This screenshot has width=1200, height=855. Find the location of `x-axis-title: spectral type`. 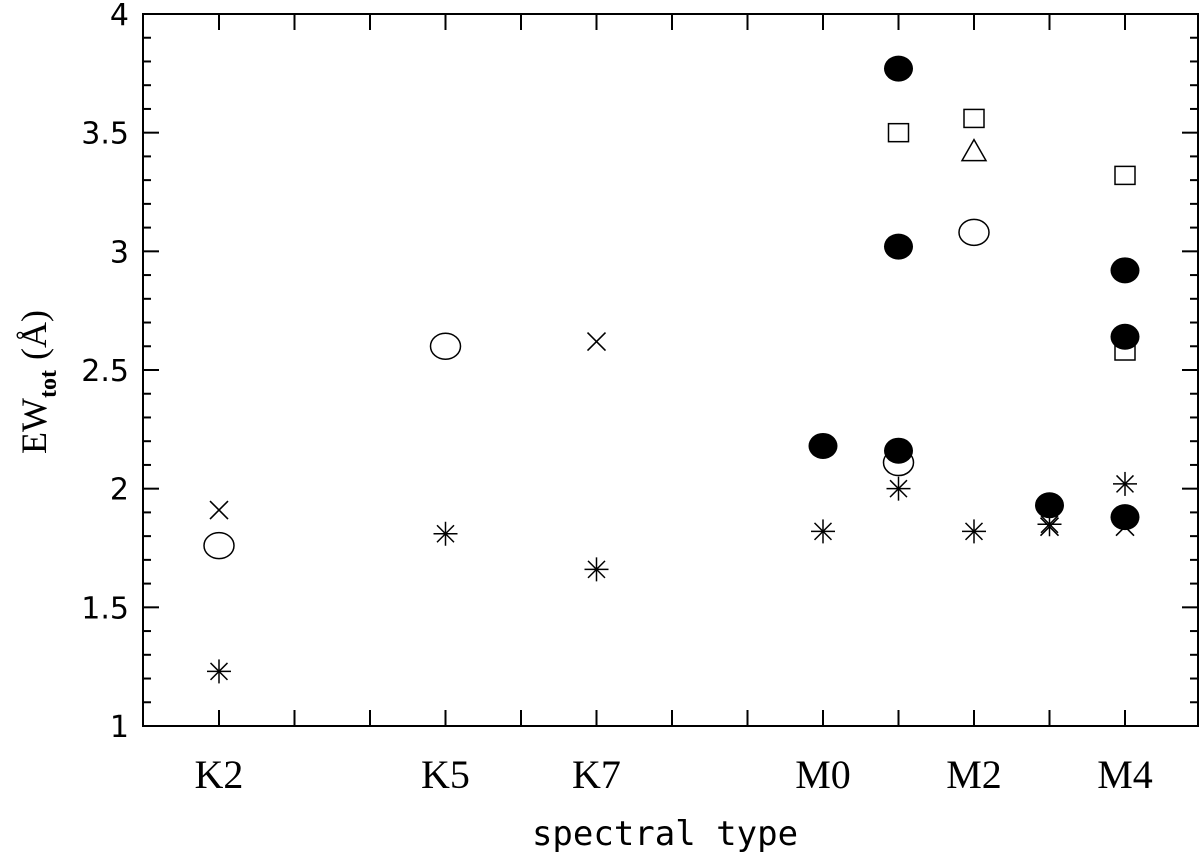

x-axis-title: spectral type is located at coordinates (665, 834).